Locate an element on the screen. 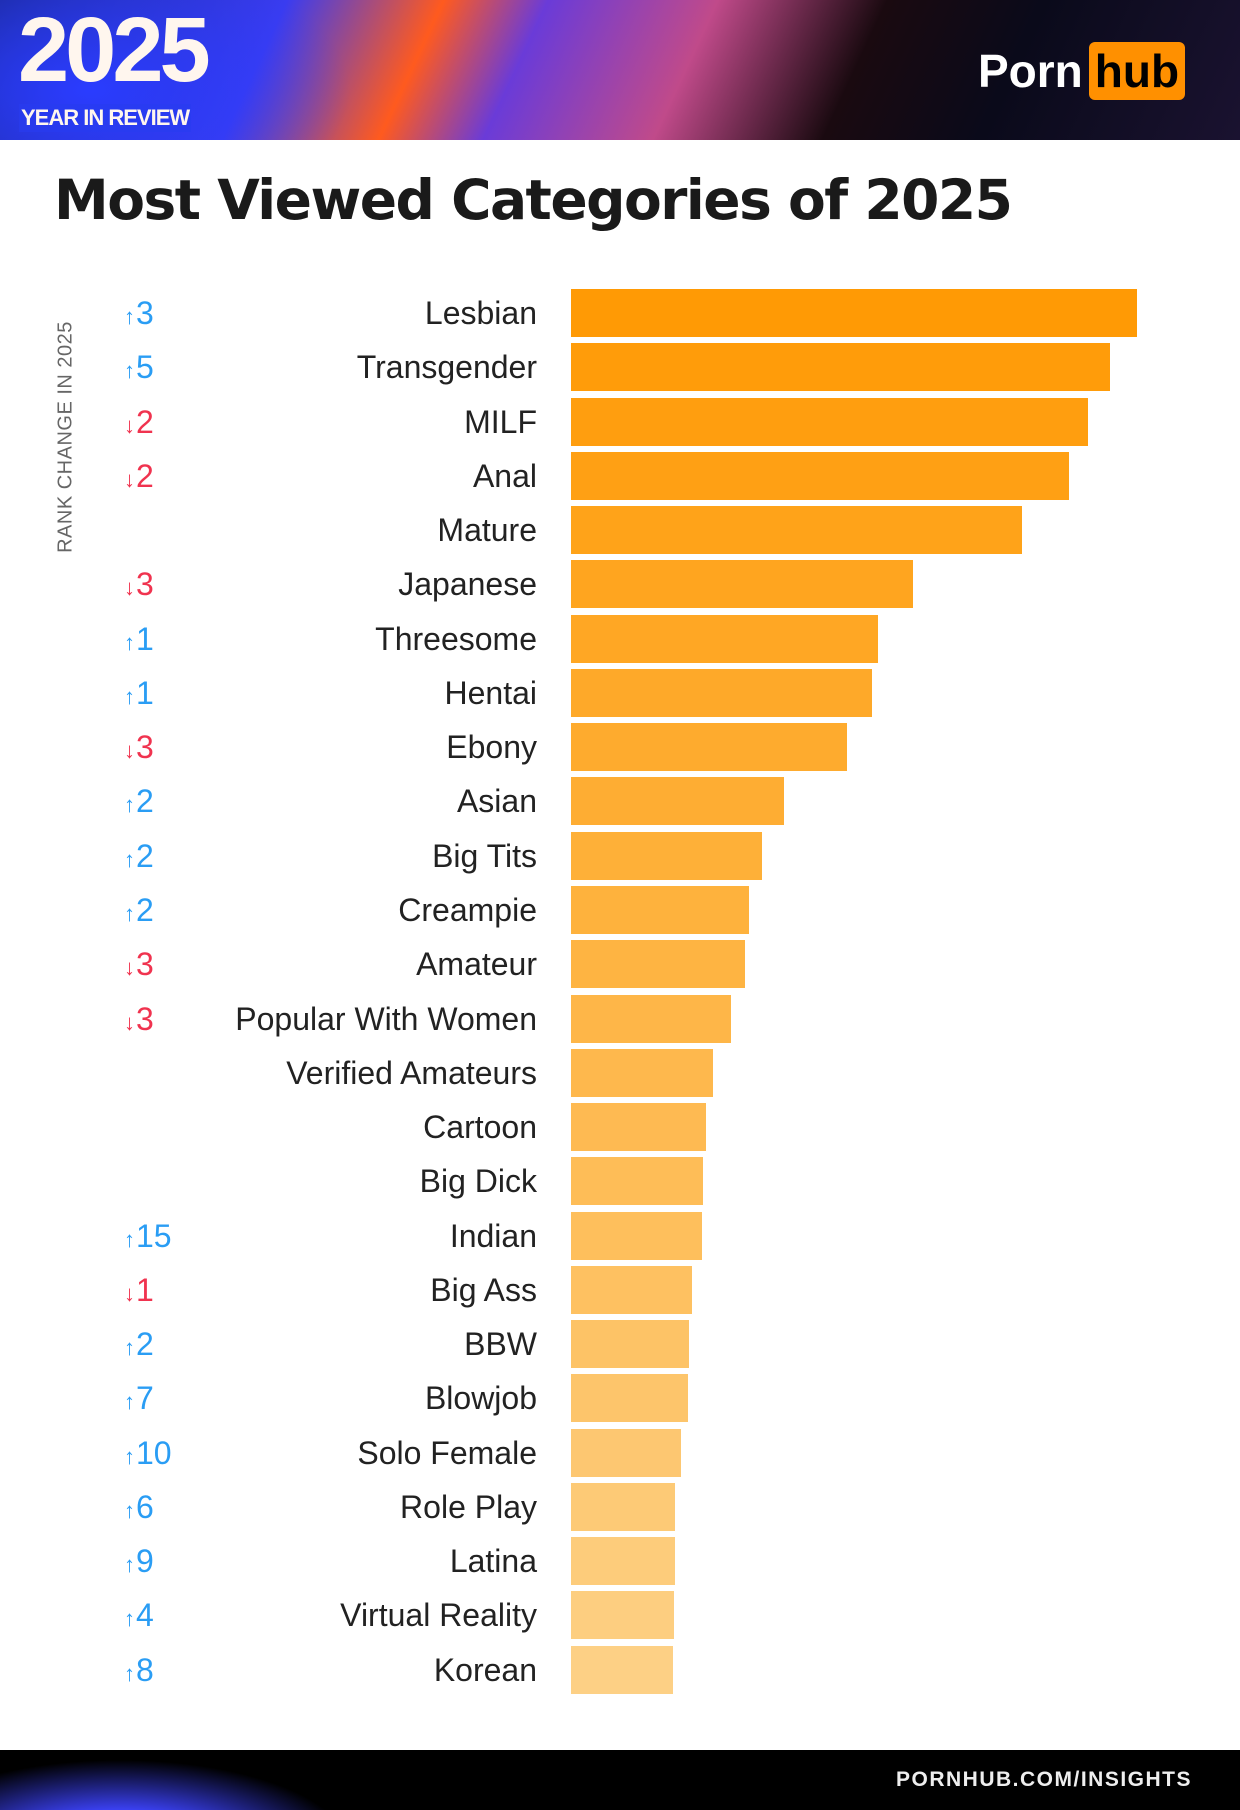  category-label: Virtual Reality is located at coordinates (438, 1615).